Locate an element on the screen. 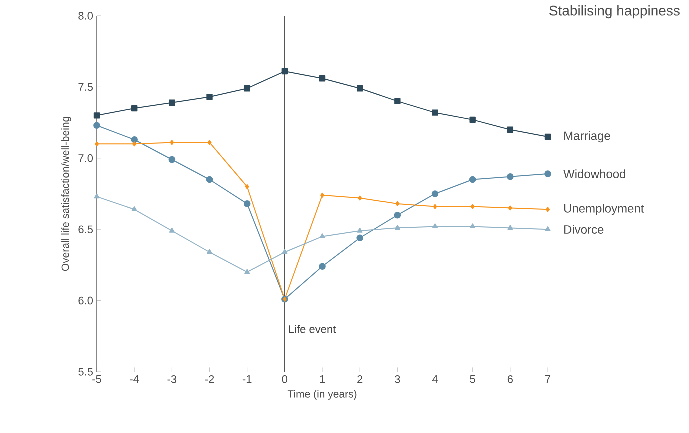  ref-line-label: Life event is located at coordinates (312, 329).